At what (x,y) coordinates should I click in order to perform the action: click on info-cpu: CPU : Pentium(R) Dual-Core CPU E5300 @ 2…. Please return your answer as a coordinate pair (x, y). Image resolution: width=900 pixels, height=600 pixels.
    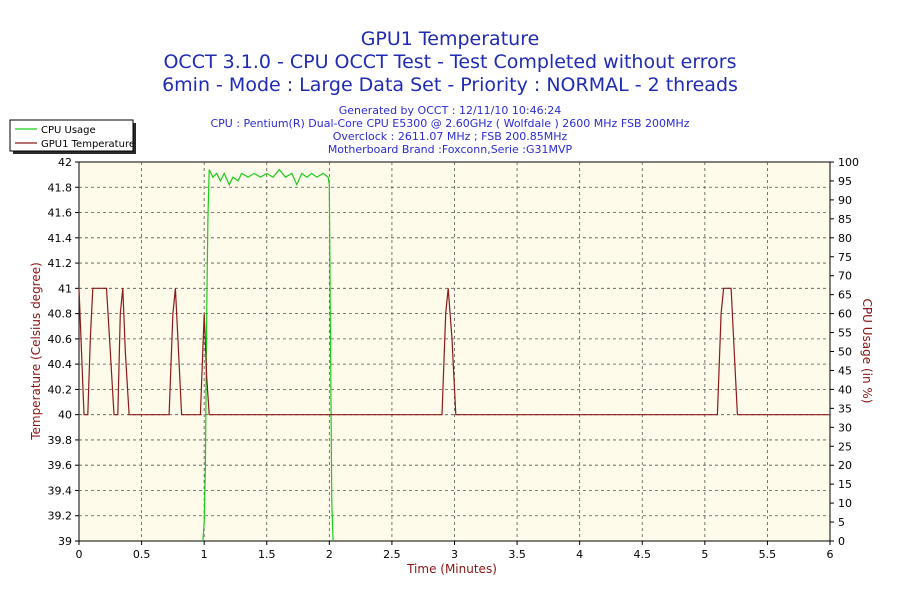
    Looking at the image, I should click on (449, 123).